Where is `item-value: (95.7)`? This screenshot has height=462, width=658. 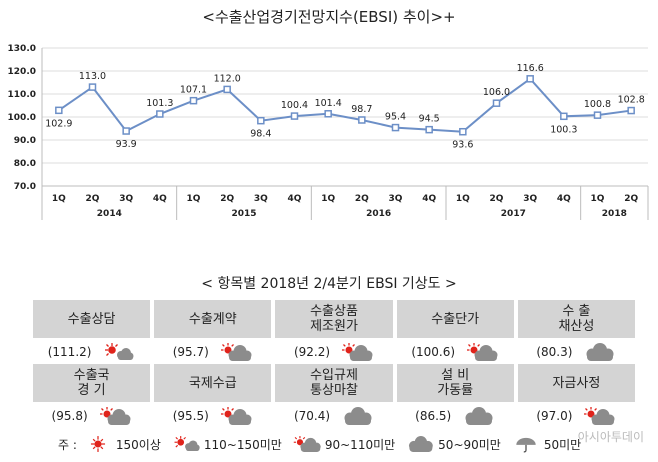 item-value: (95.7) is located at coordinates (190, 352).